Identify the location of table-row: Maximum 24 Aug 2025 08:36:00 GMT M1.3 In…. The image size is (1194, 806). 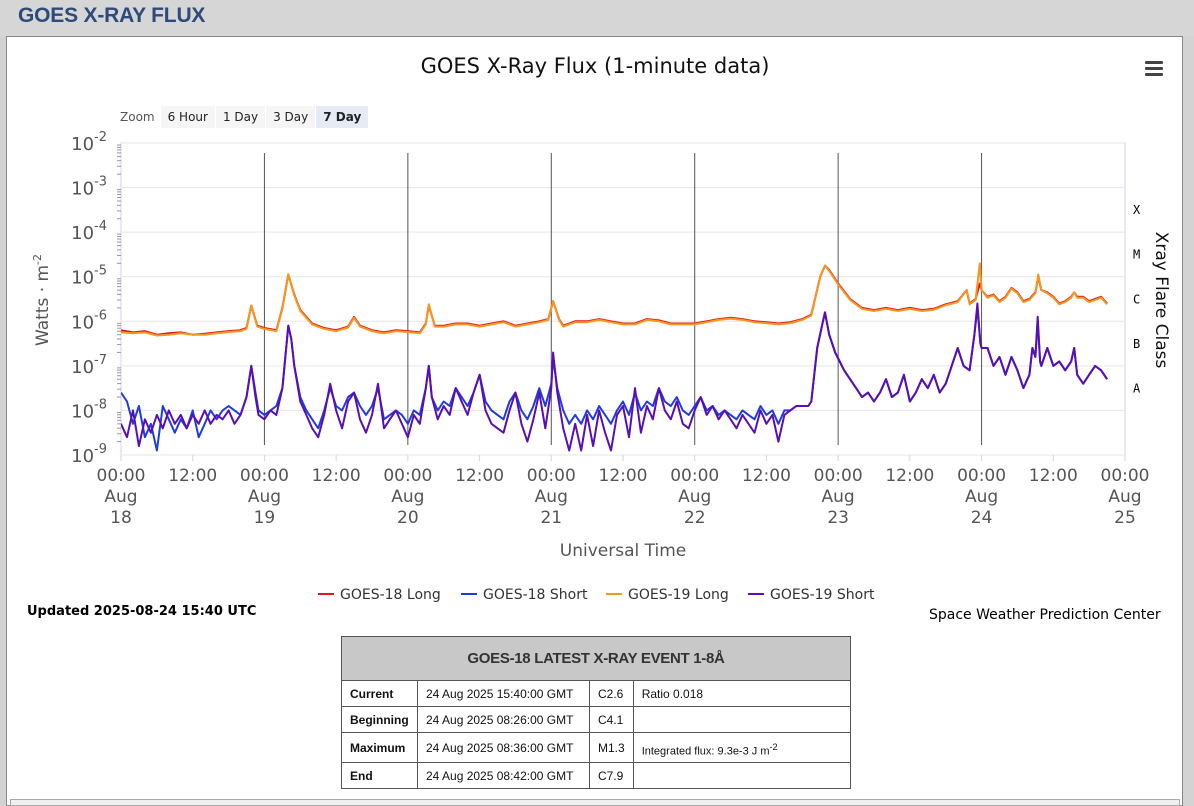
(596, 747).